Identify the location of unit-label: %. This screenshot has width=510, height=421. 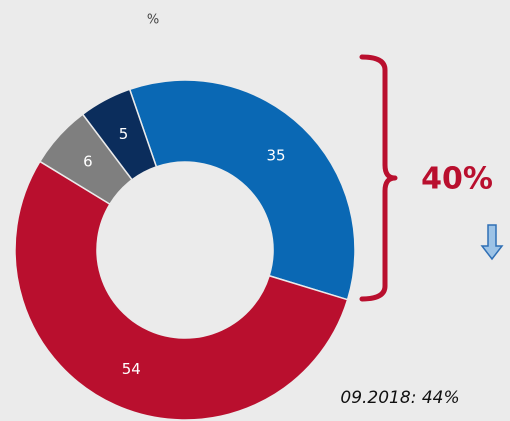
(153, 20).